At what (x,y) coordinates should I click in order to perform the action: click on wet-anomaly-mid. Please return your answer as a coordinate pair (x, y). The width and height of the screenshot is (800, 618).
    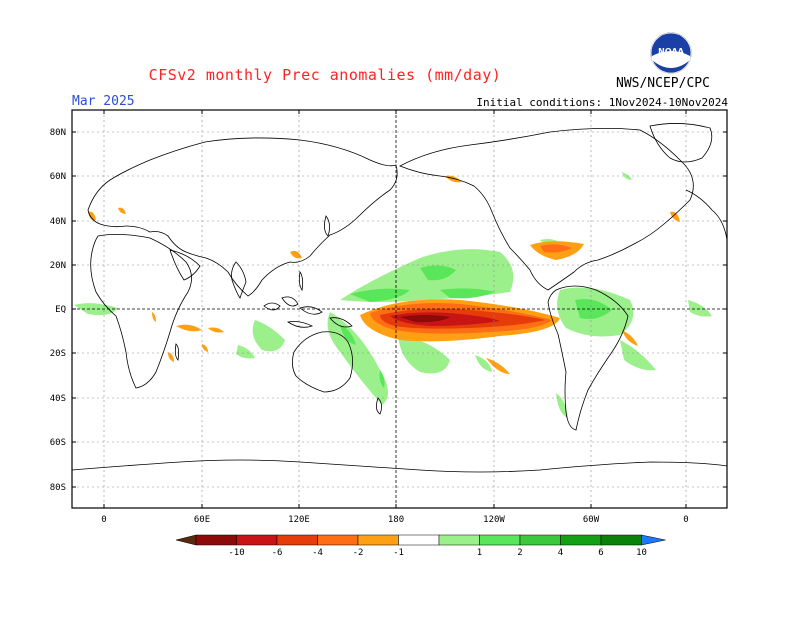
    Looking at the image, I should click on (476, 326).